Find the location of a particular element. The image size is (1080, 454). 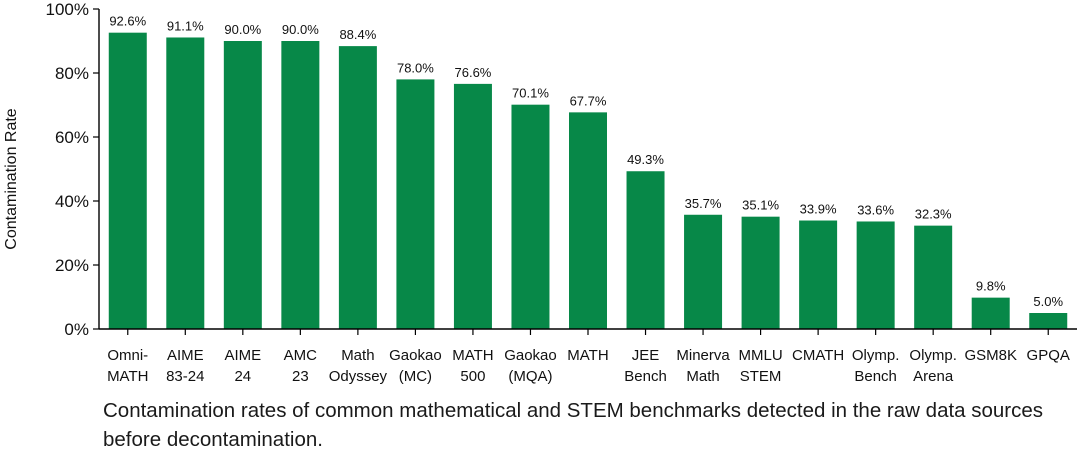

x-tick-label: 23 is located at coordinates (300, 376).